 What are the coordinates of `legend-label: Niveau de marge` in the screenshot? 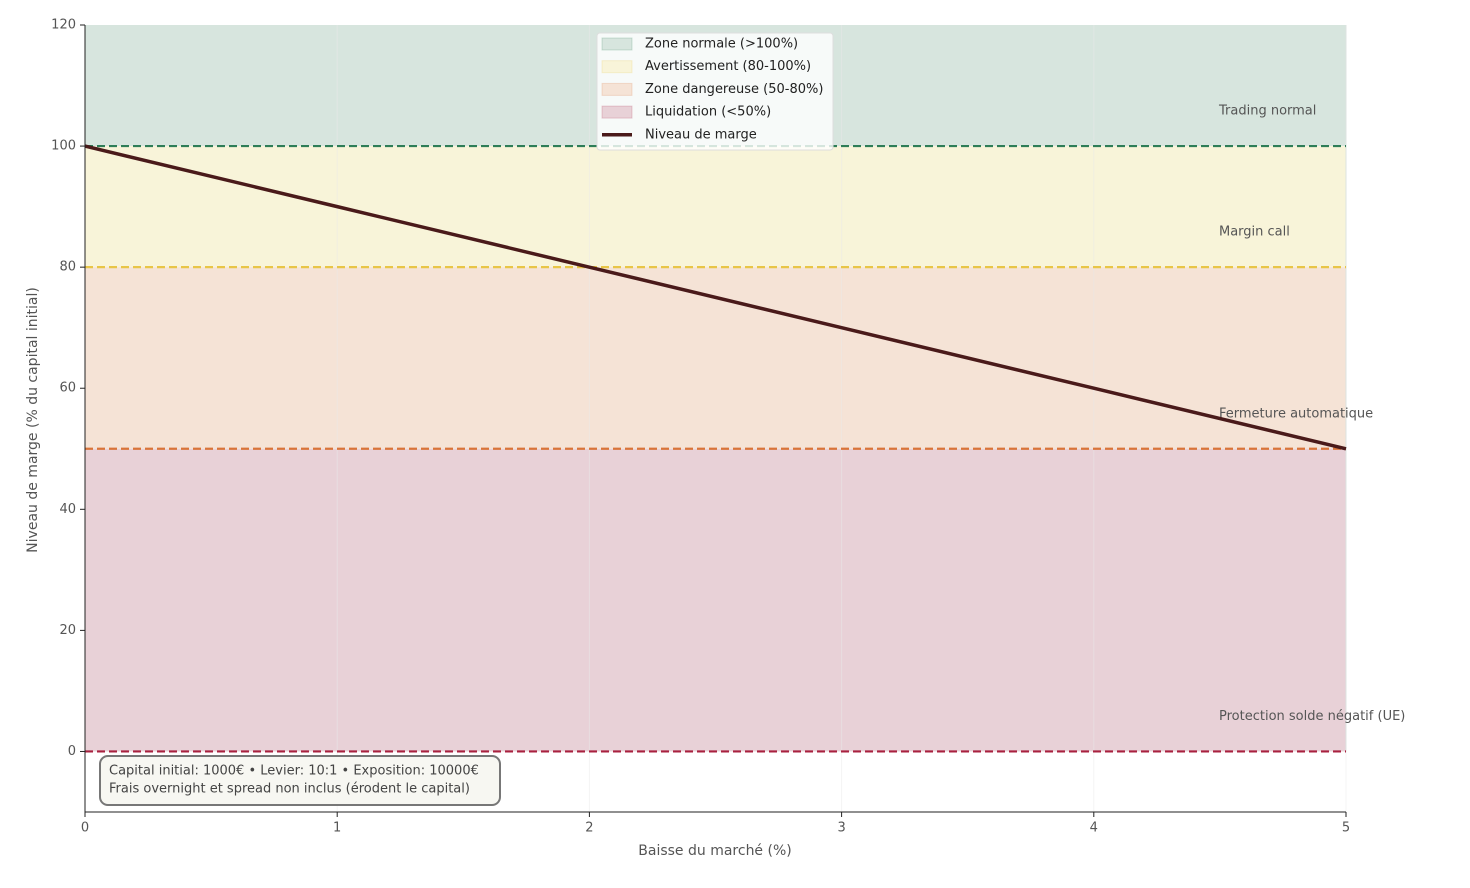 It's located at (701, 134).